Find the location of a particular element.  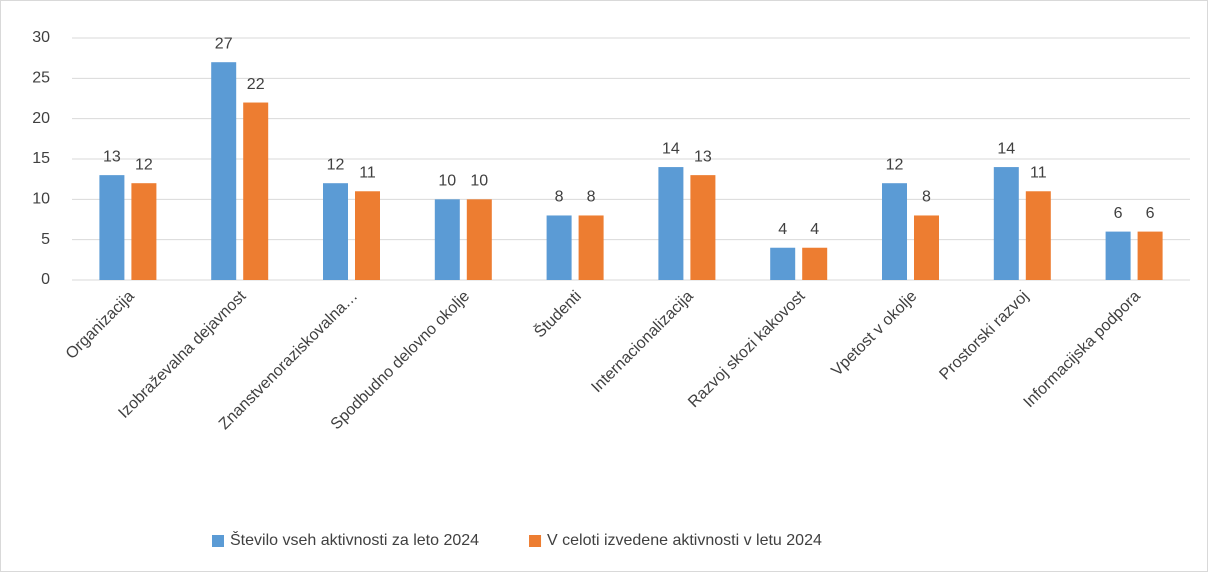

y-tick-label: 30 is located at coordinates (41, 37).